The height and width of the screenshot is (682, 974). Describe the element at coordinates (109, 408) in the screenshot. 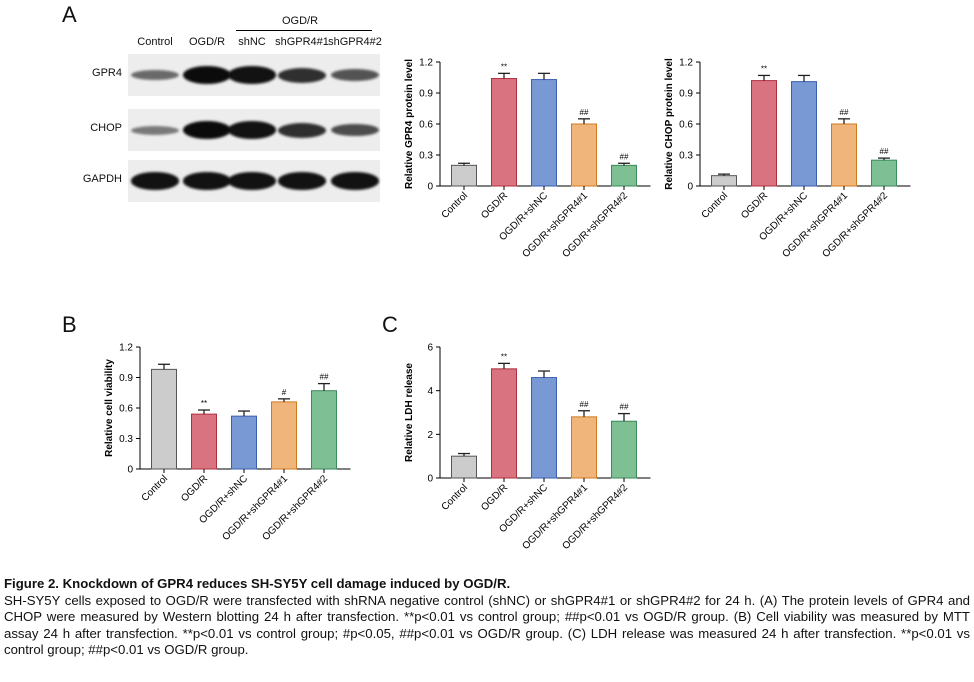

I see `y-axis-label: Relative cell viability` at that location.